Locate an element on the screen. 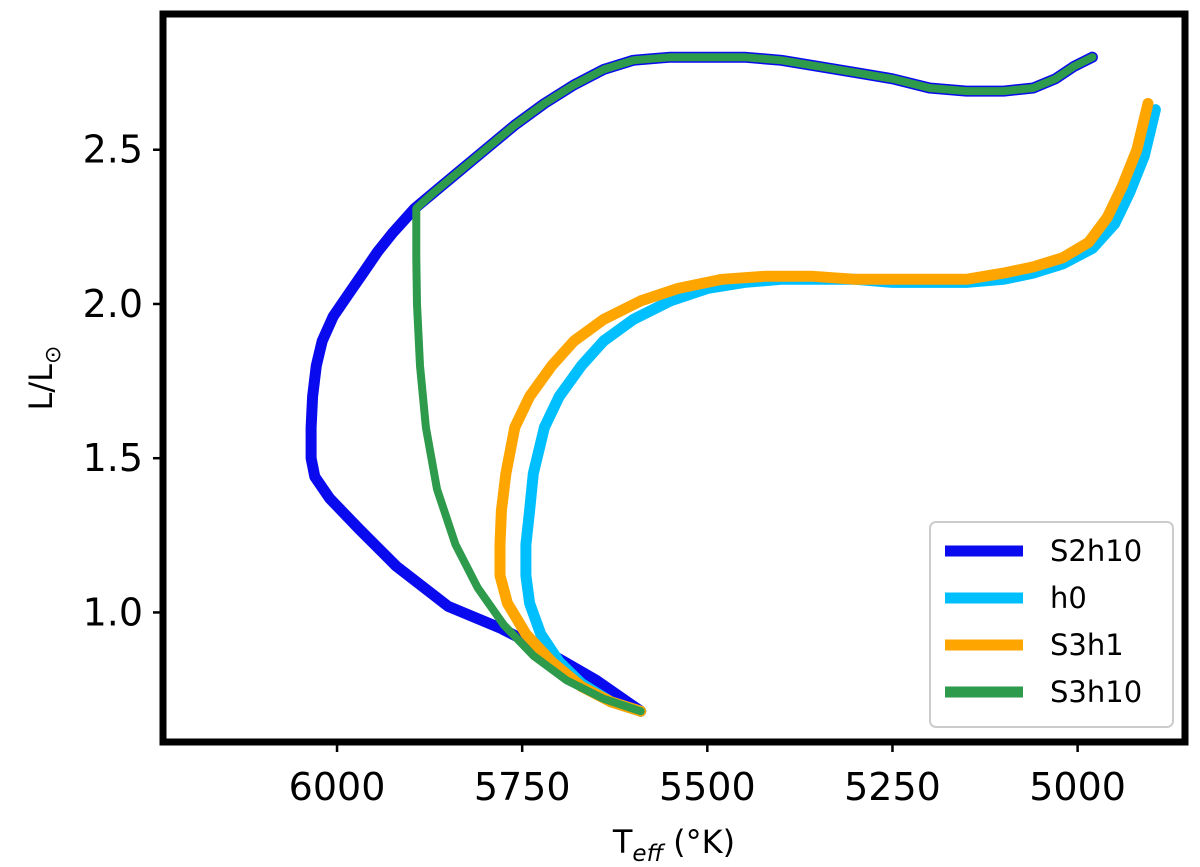 This screenshot has width=1200, height=867. y-tick-label: 1.0 is located at coordinates (113, 612).